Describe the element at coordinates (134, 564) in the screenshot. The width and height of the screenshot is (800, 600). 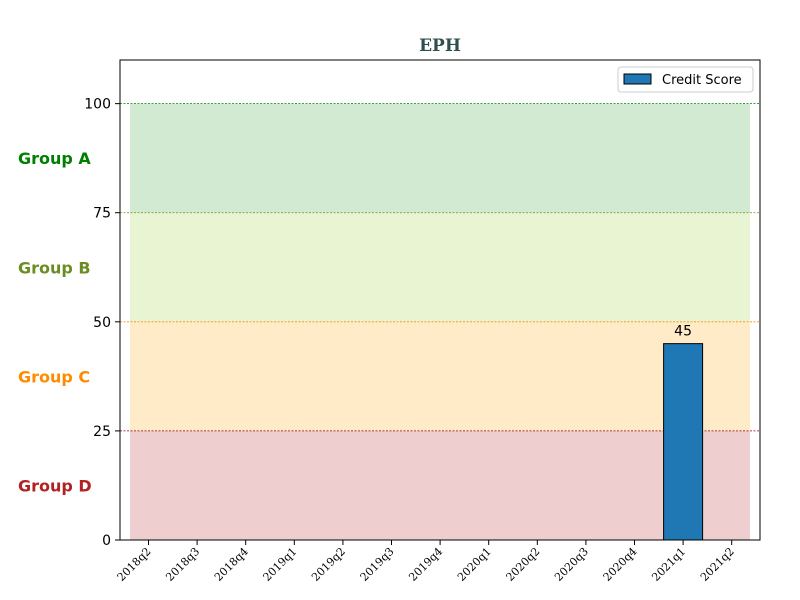
I see `x-tick-label: 2018q2` at that location.